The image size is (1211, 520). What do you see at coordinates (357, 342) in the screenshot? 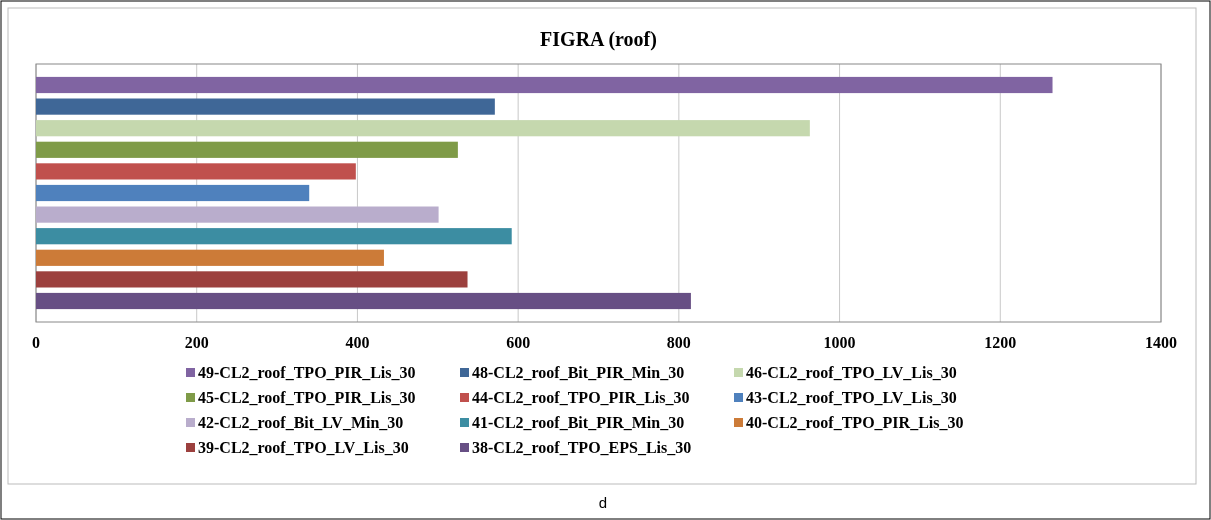
I see `x-tick-label: 400` at bounding box center [357, 342].